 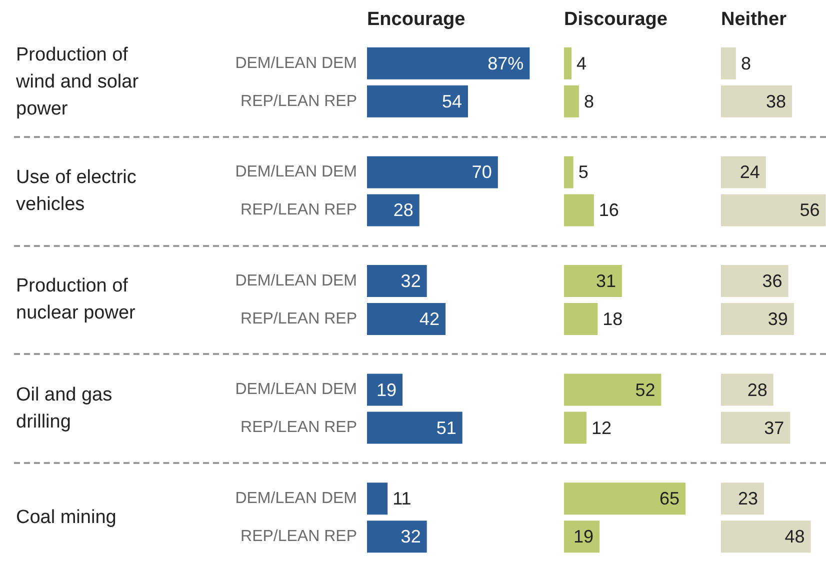 What do you see at coordinates (606, 280) in the screenshot?
I see `data-label: 31` at bounding box center [606, 280].